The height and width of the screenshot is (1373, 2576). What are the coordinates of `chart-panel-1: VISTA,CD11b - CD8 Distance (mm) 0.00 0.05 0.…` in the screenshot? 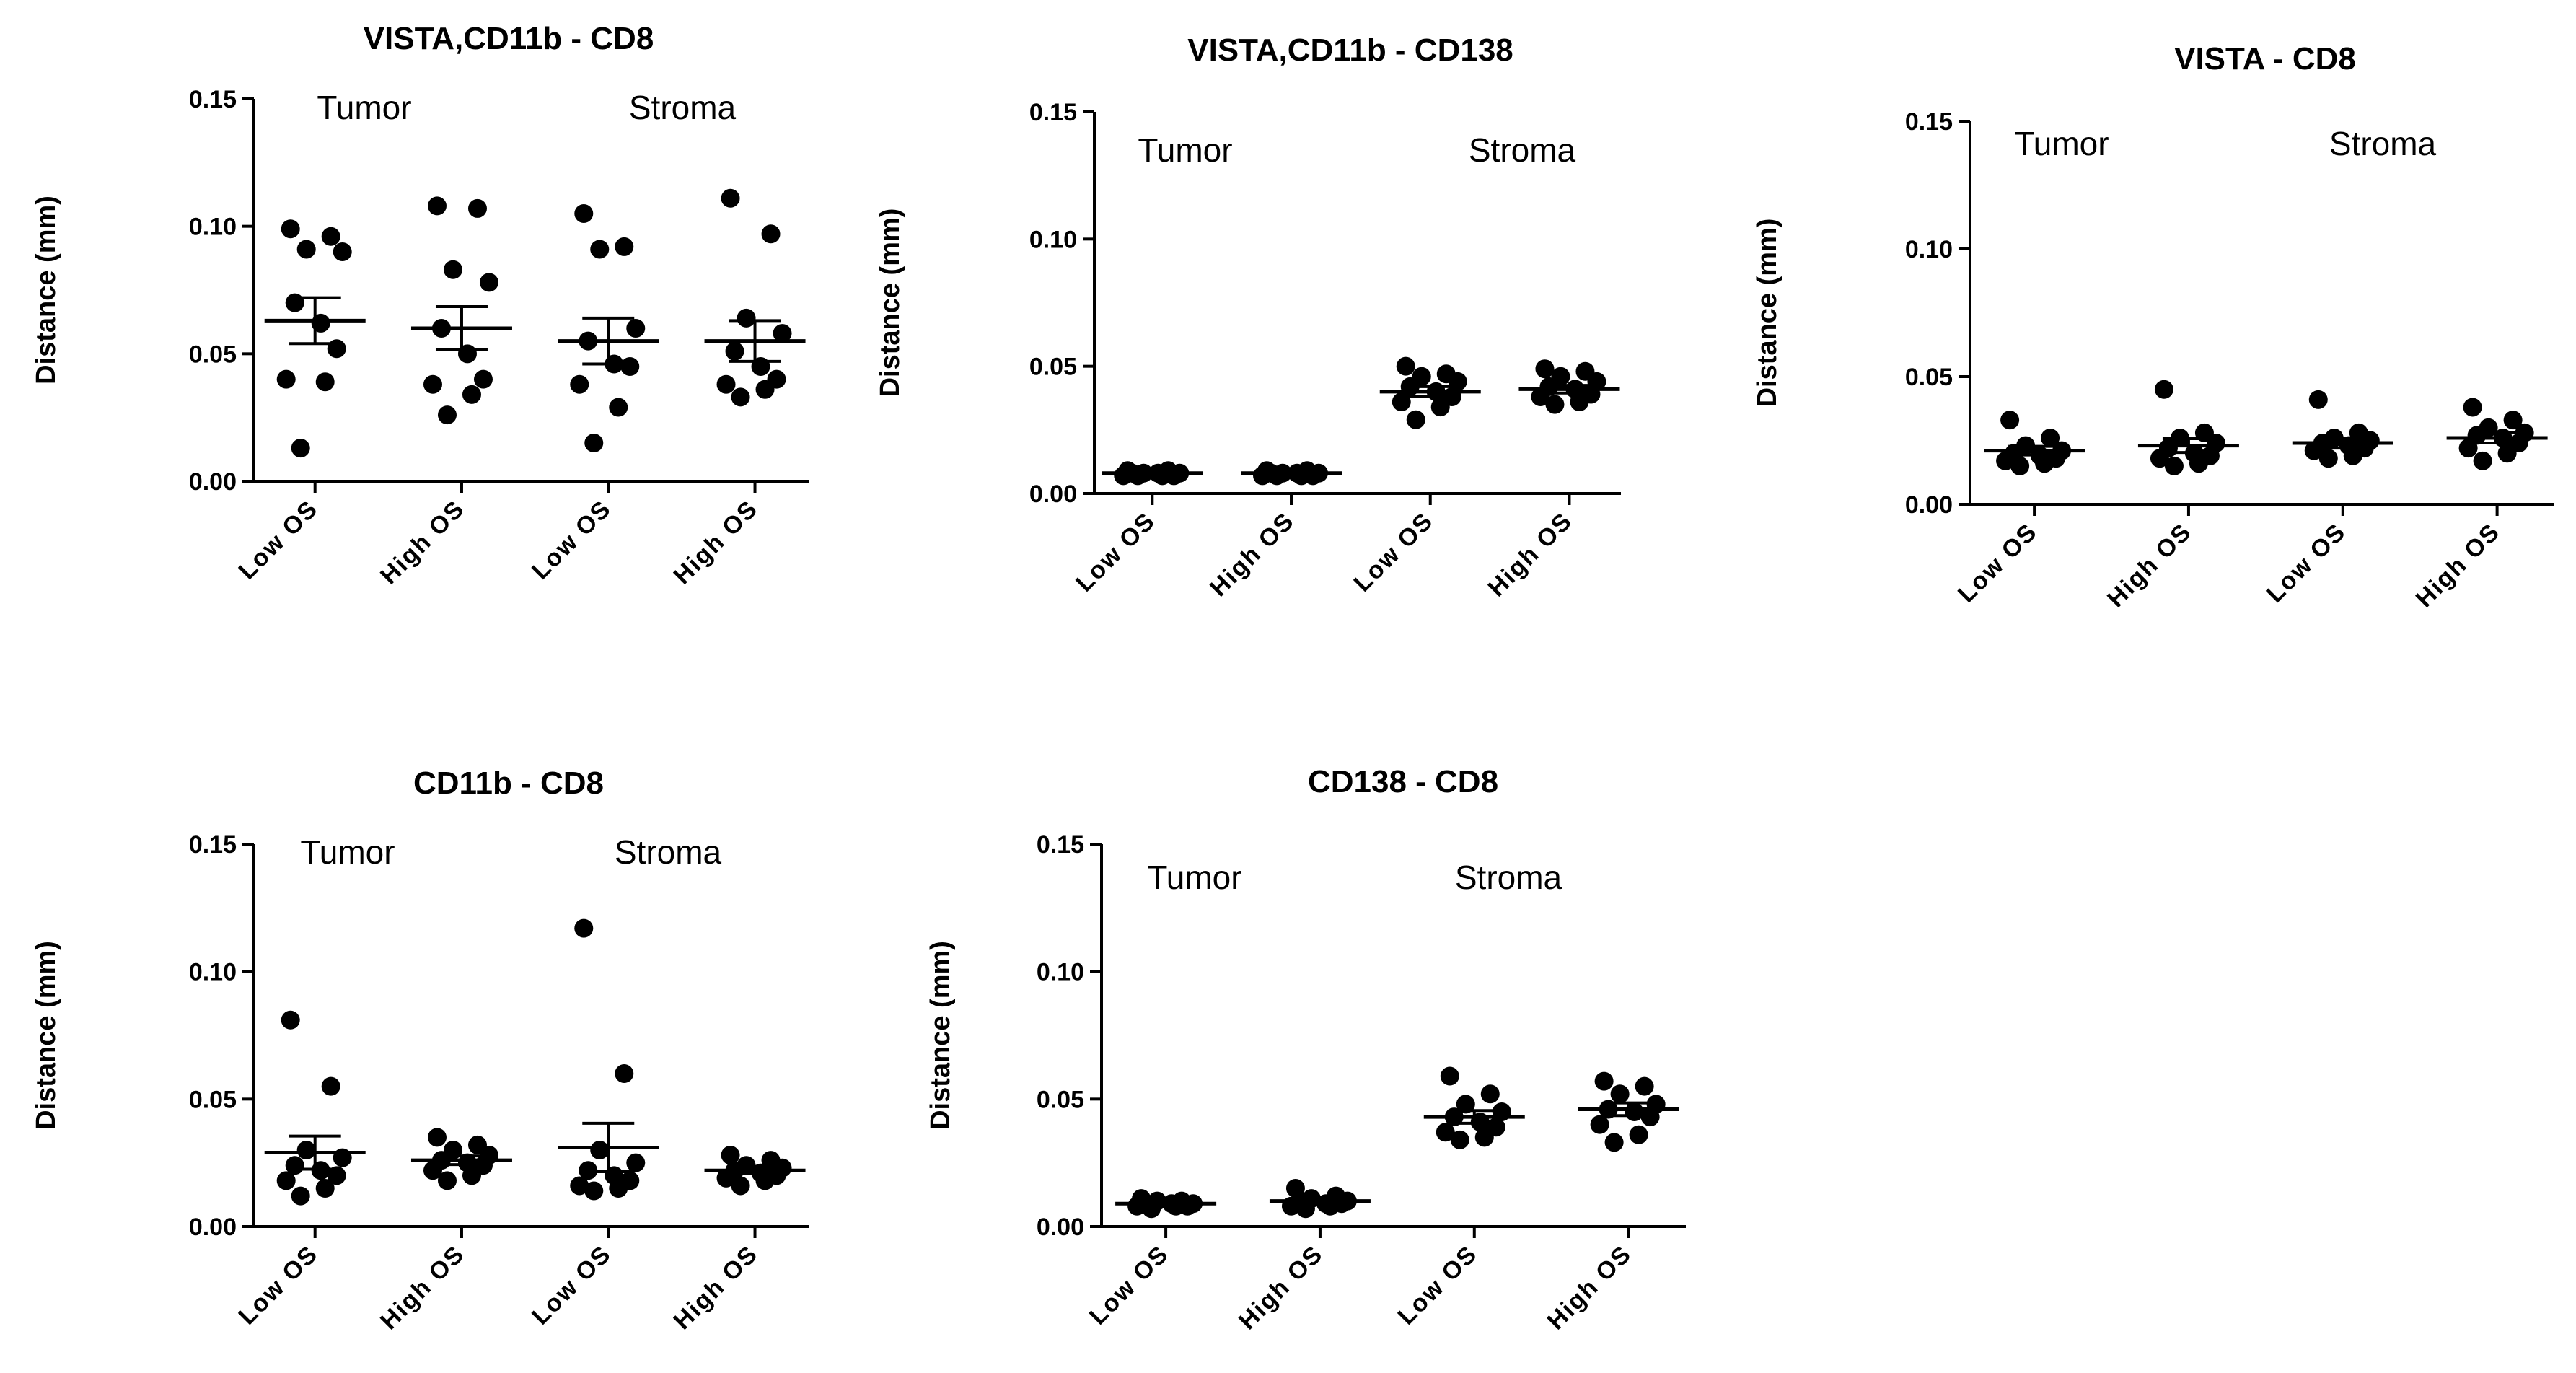 It's located at (420, 305).